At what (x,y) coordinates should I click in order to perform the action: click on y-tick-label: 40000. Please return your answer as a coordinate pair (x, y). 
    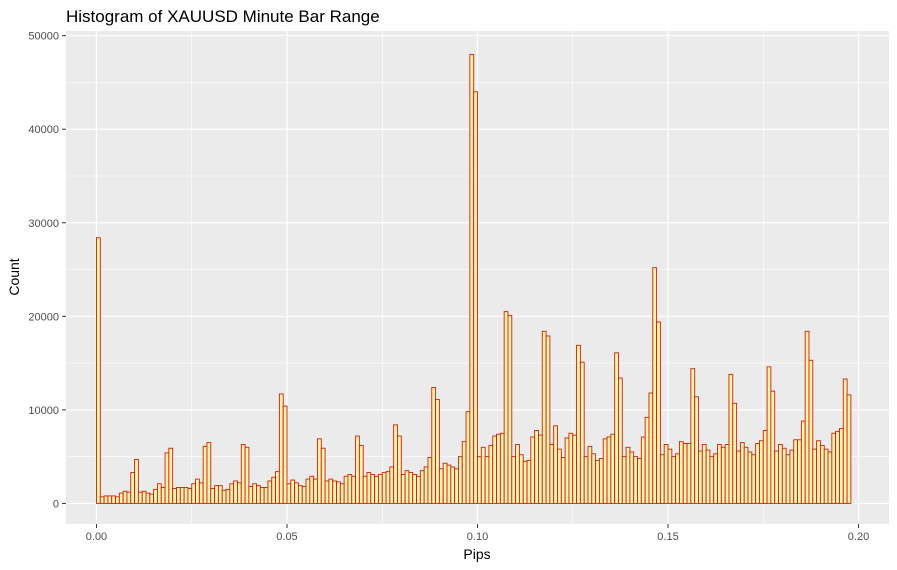
    Looking at the image, I should click on (43, 130).